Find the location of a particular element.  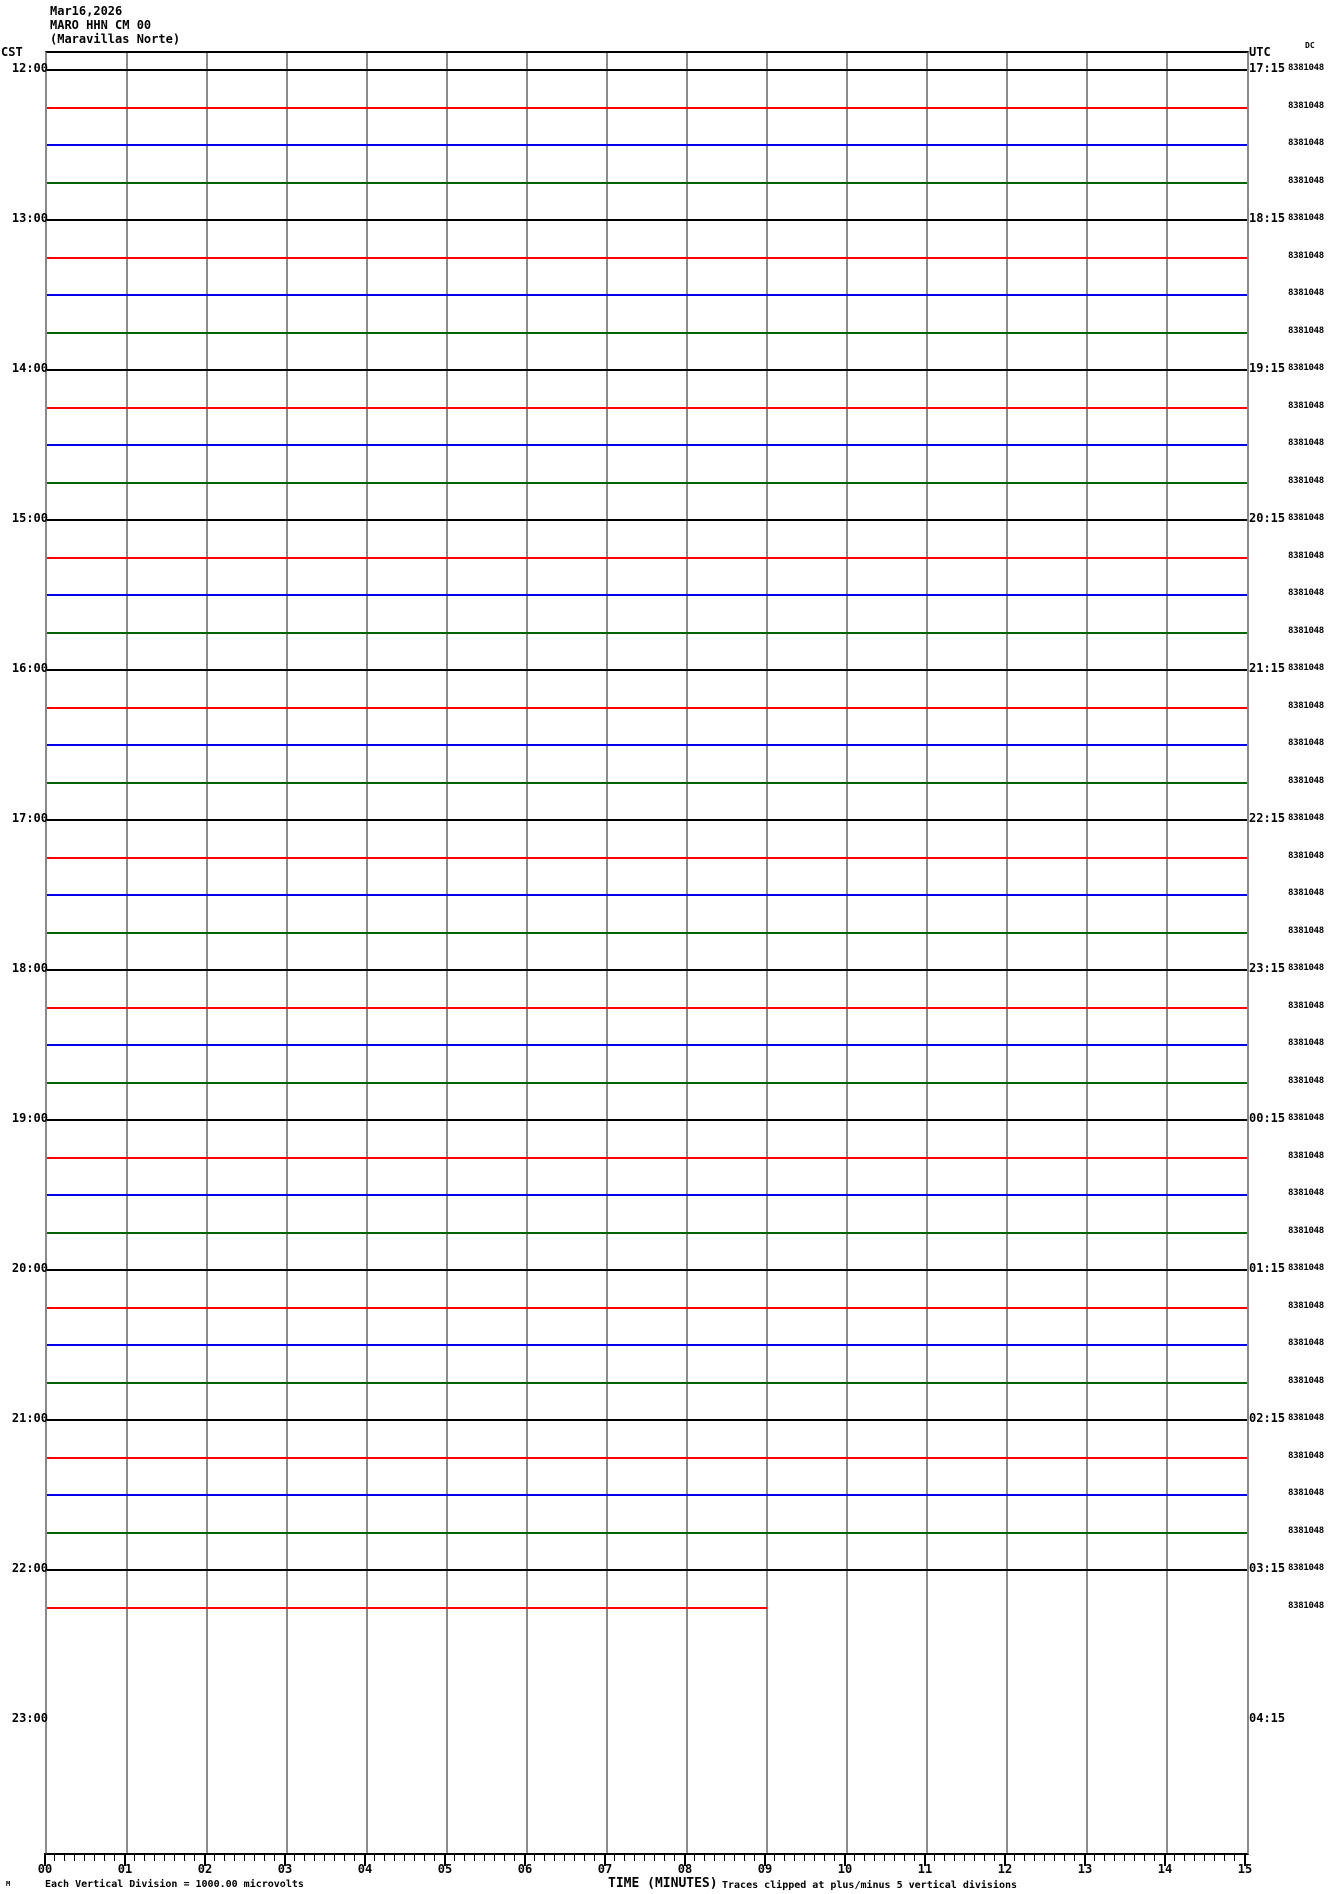

utc-hour-label: 17:15 is located at coordinates (1267, 68).